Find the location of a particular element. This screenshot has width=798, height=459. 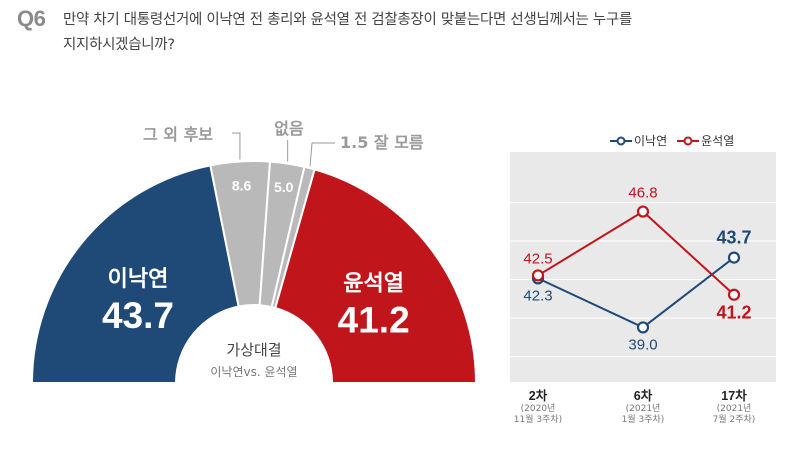

legend-marker-yoon is located at coordinates (688, 140).